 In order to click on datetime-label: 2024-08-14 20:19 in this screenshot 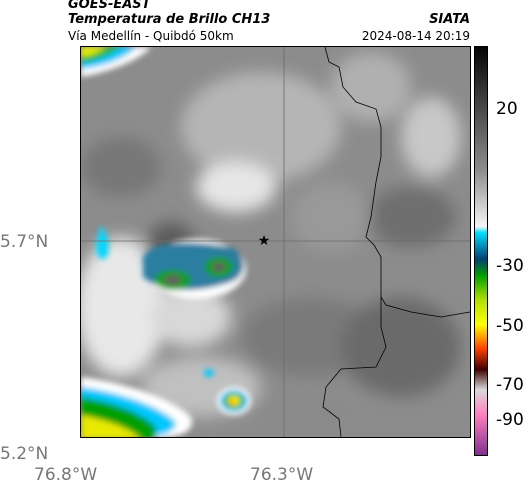, I will do `click(415, 36)`.